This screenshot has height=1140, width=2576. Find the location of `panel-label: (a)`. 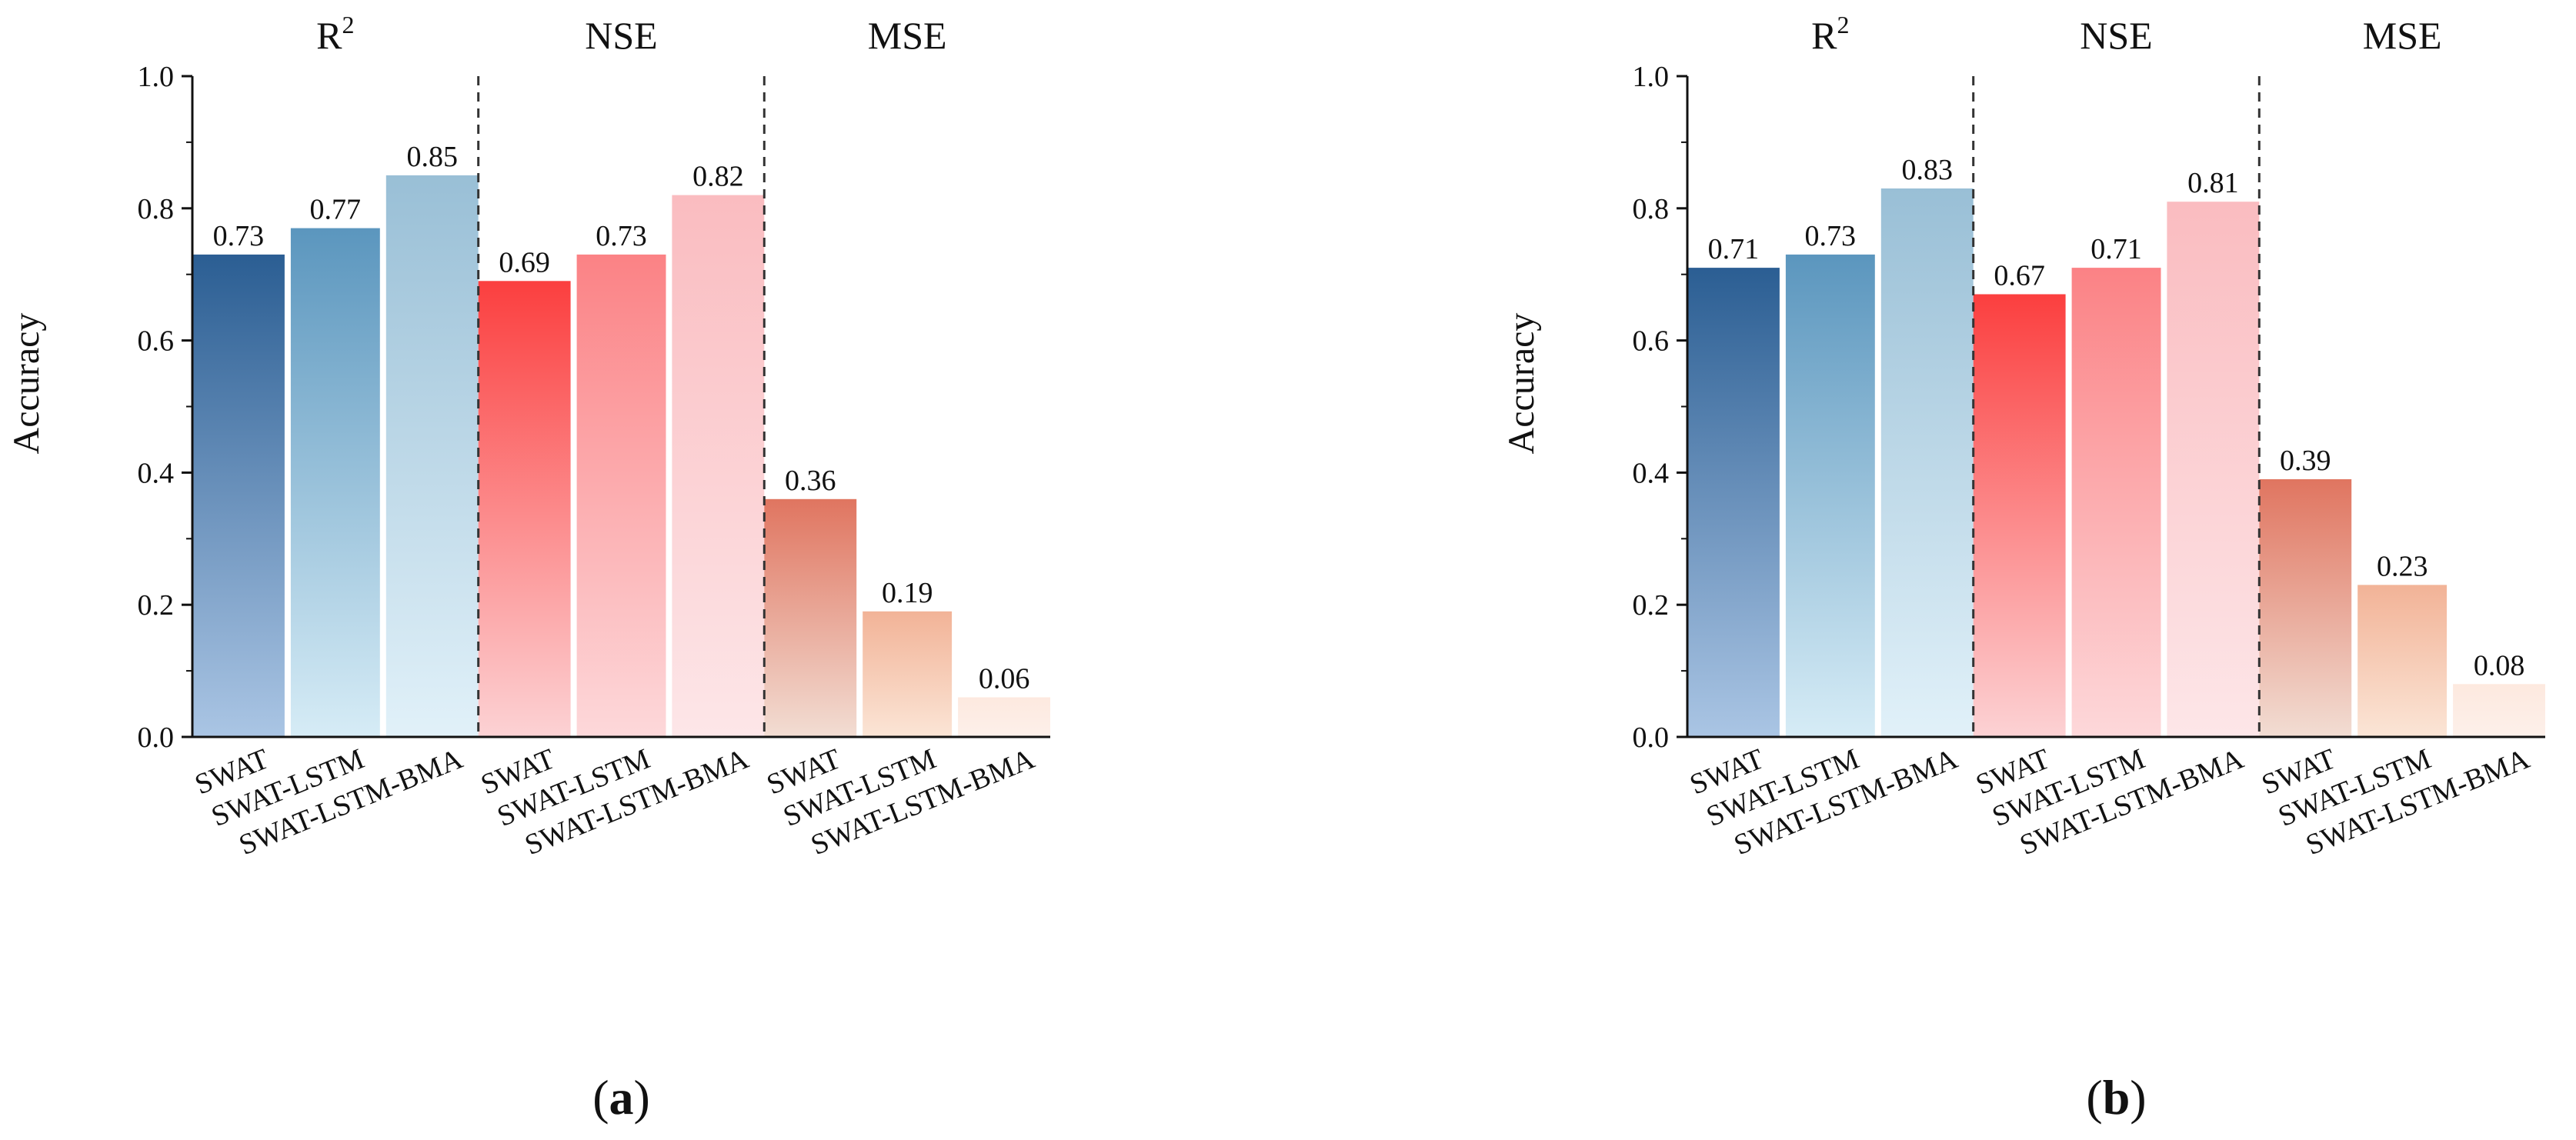

panel-label: (a) is located at coordinates (621, 1097).